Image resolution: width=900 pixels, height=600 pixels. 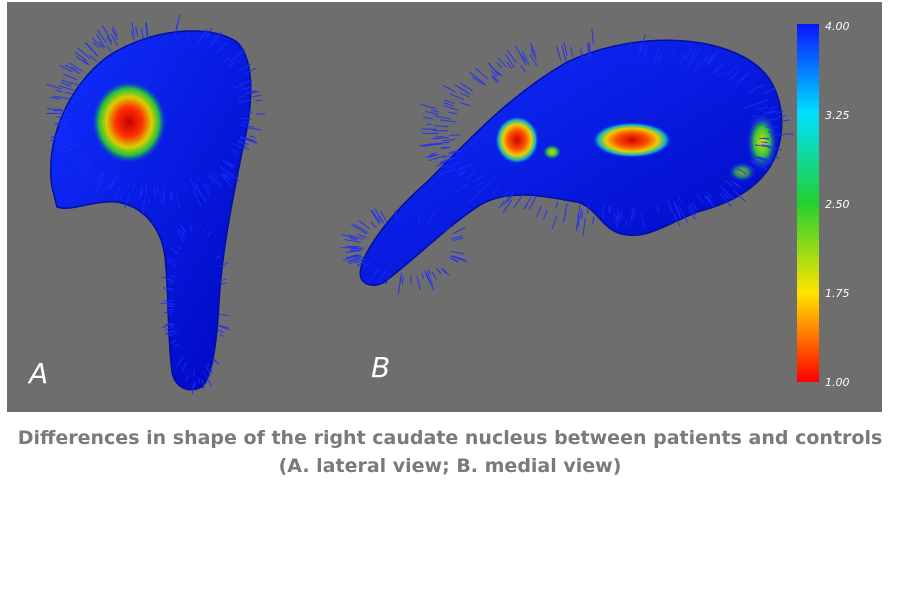 I want to click on view-label-a: A, so click(x=39, y=373).